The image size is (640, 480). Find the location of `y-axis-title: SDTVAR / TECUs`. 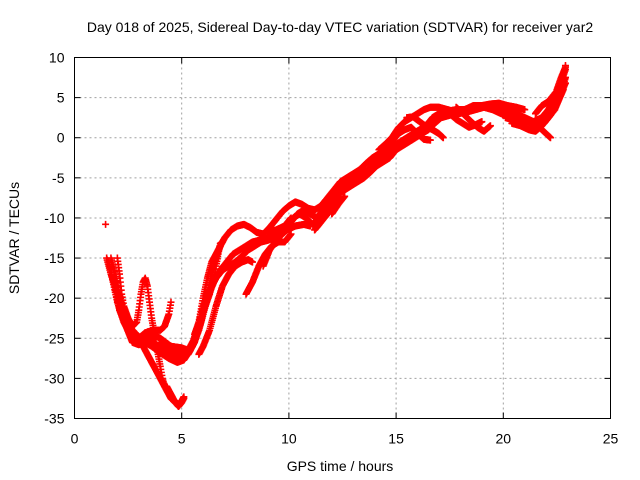

y-axis-title: SDTVAR / TECUs is located at coordinates (14, 238).